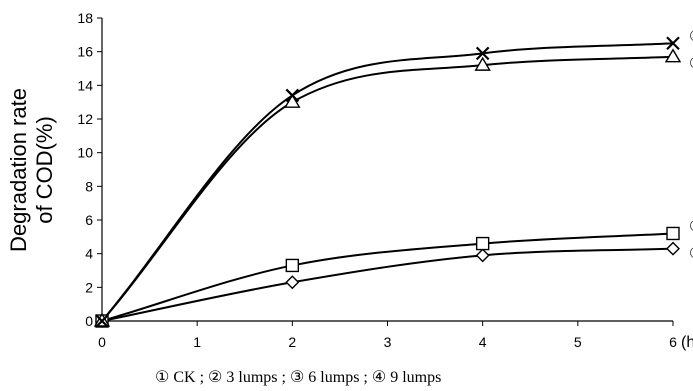 The width and height of the screenshot is (693, 391). I want to click on legend-marker-label: ②, so click(215, 377).